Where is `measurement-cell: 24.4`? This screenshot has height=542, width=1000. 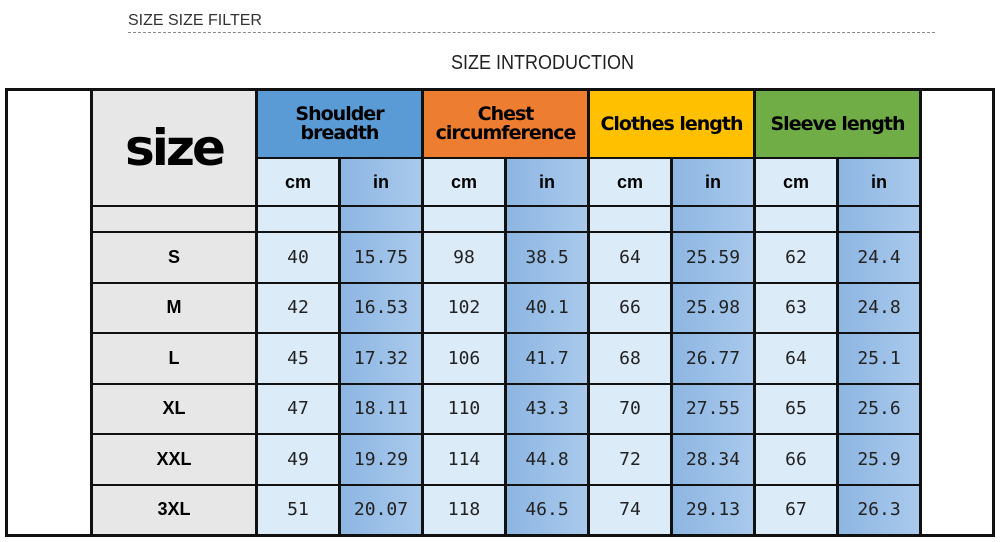 measurement-cell: 24.4 is located at coordinates (879, 257).